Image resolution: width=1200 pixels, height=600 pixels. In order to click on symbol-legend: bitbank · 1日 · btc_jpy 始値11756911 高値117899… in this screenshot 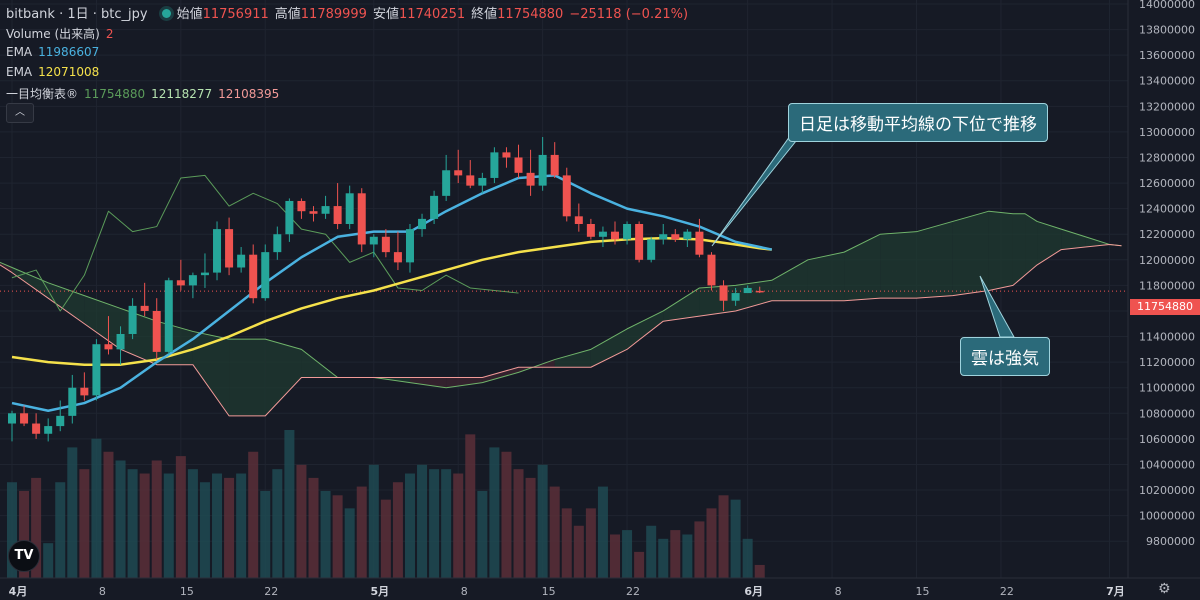, I will do `click(350, 12)`.